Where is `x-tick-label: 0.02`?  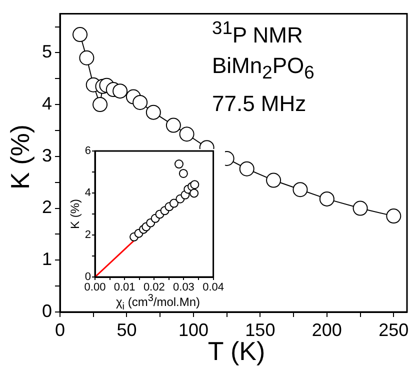 x-tick-label: 0.02 is located at coordinates (154, 288).